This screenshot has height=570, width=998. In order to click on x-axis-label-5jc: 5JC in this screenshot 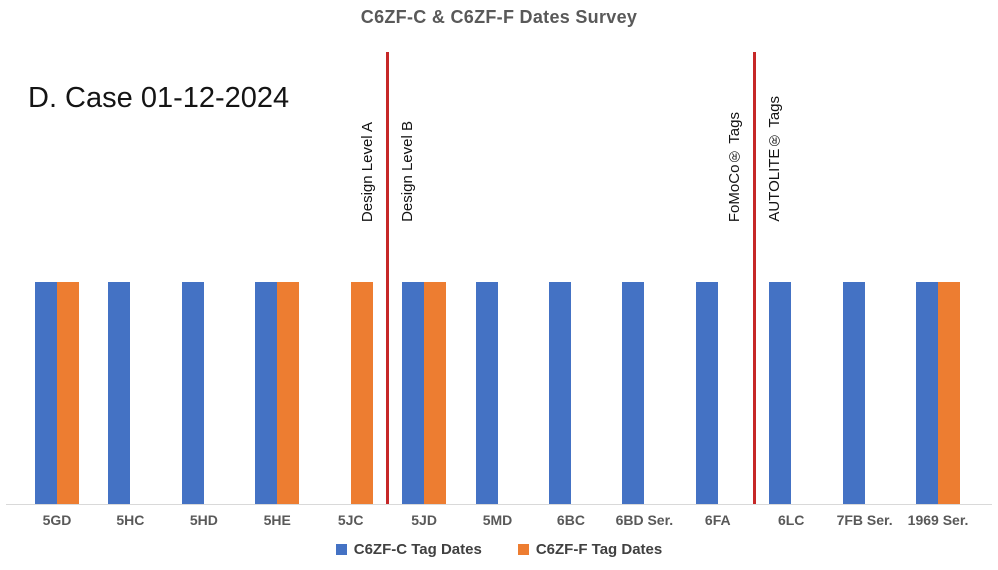, I will do `click(350, 520)`.